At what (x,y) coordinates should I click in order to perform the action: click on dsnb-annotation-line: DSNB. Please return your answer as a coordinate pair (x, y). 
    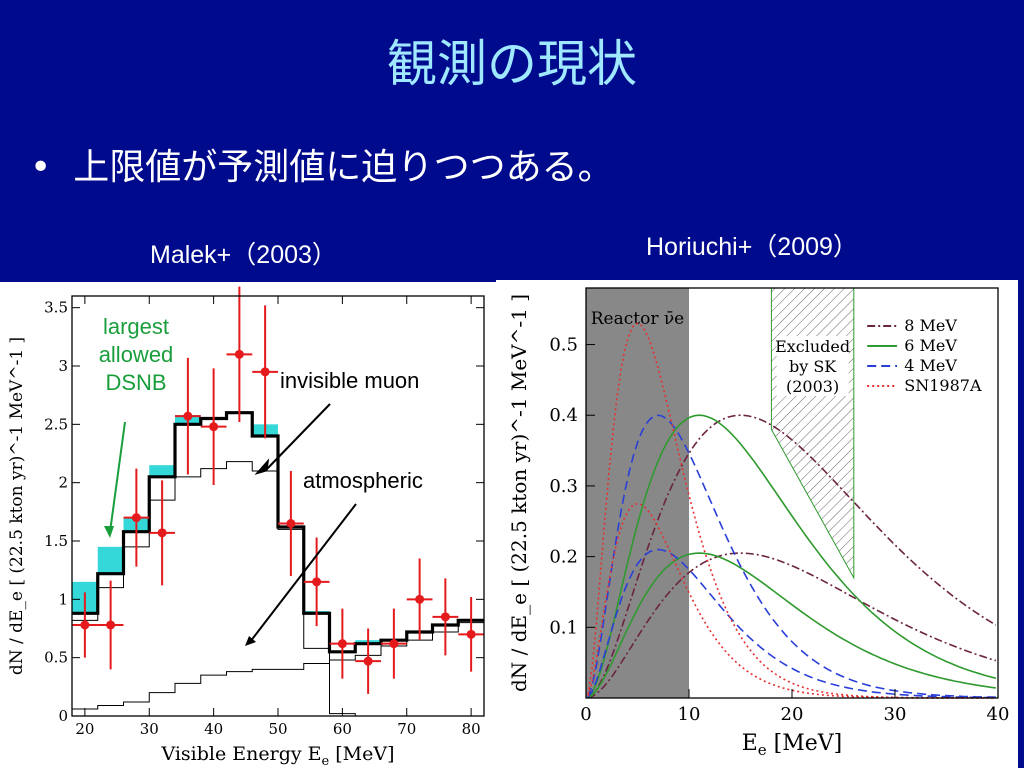
    Looking at the image, I should click on (135, 382).